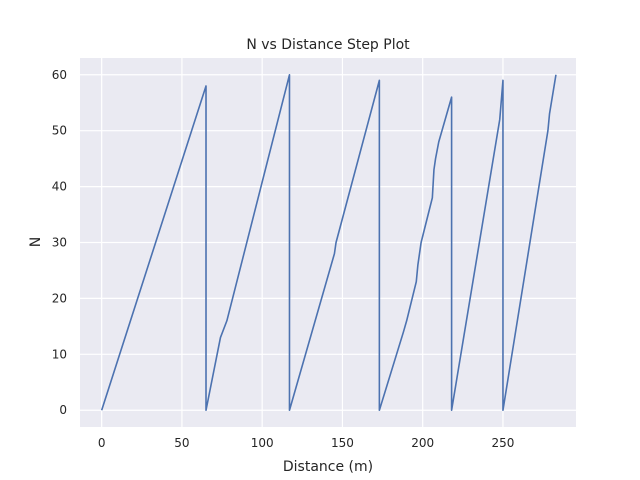 The height and width of the screenshot is (480, 640). What do you see at coordinates (262, 443) in the screenshot?
I see `x-tick-label: 100` at bounding box center [262, 443].